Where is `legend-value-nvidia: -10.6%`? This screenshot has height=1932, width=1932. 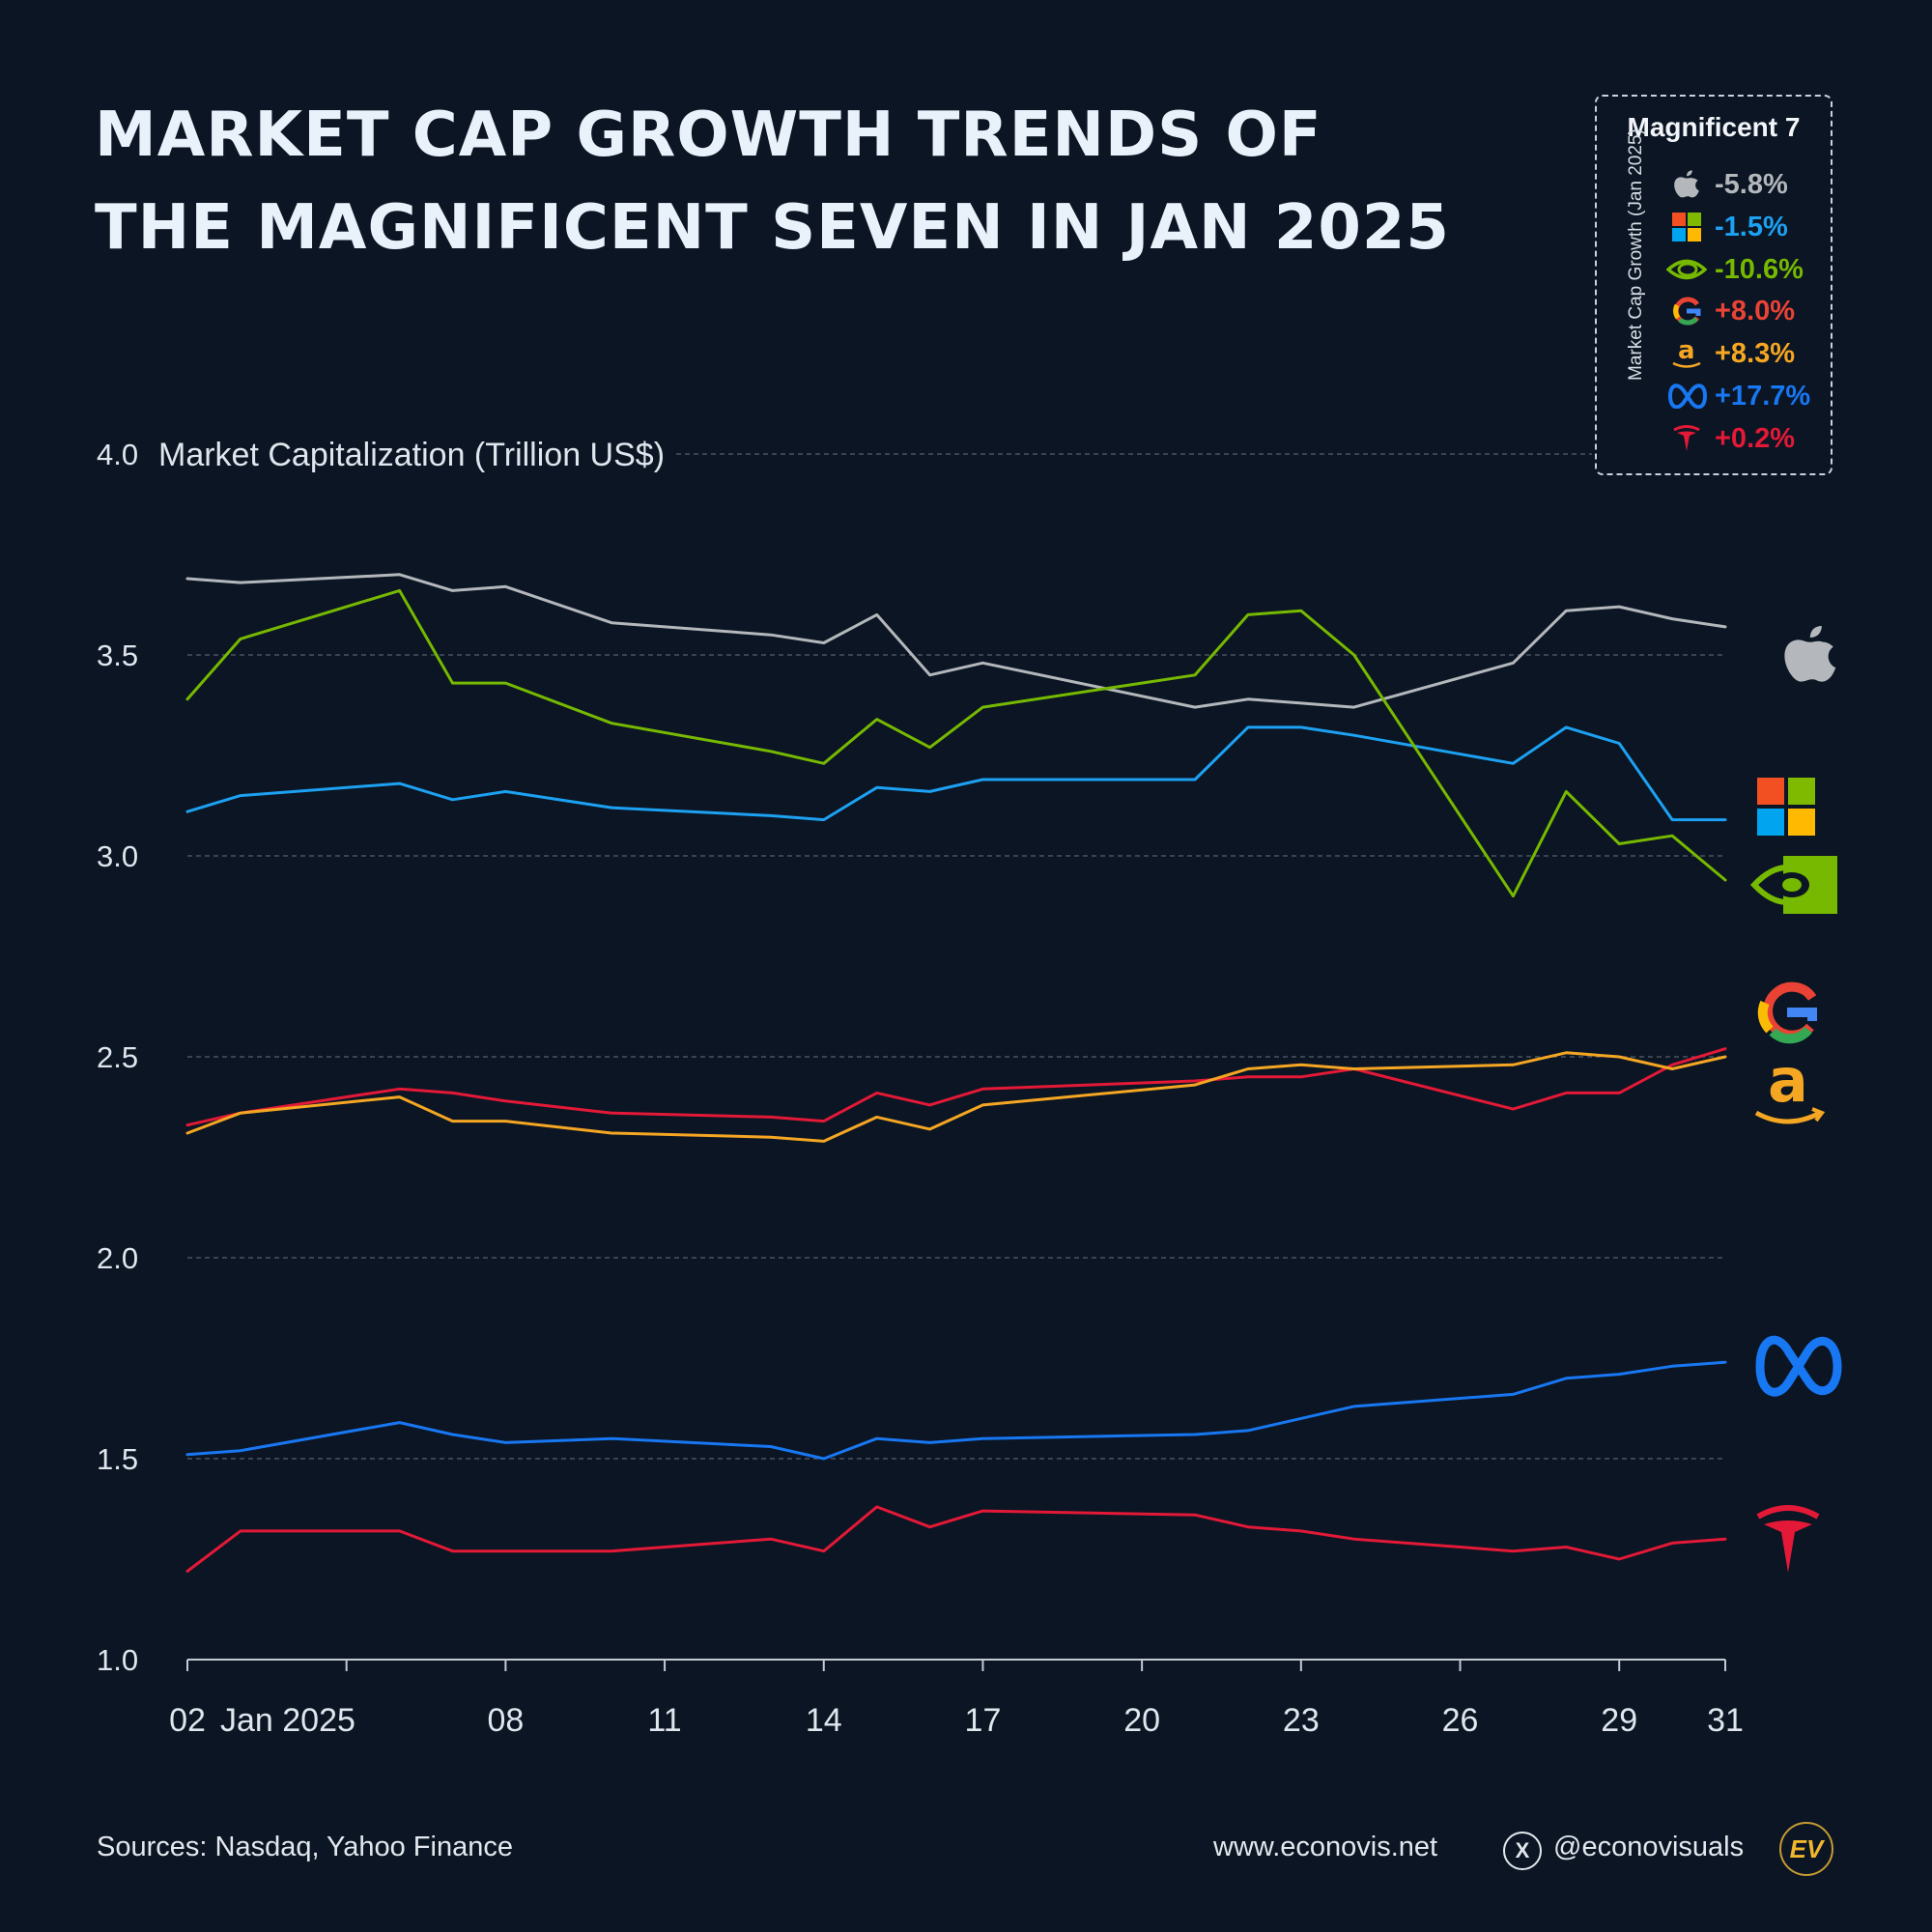 legend-value-nvidia: -10.6% is located at coordinates (1759, 269).